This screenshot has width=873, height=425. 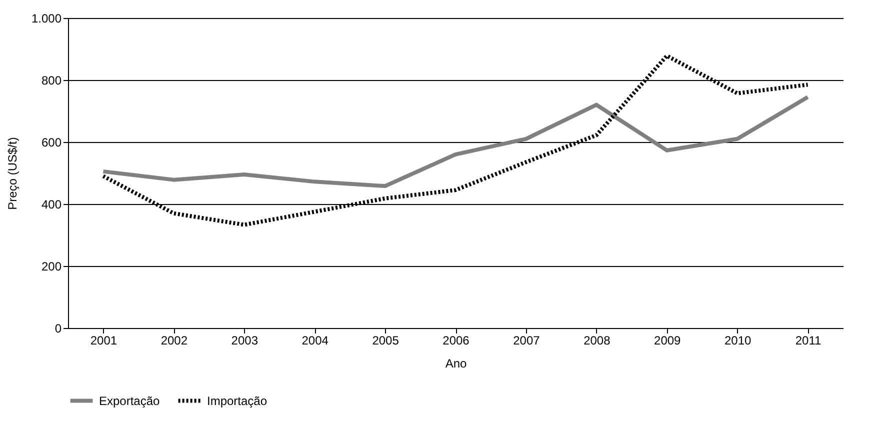 What do you see at coordinates (51, 267) in the screenshot?
I see `y-tick-label: 200` at bounding box center [51, 267].